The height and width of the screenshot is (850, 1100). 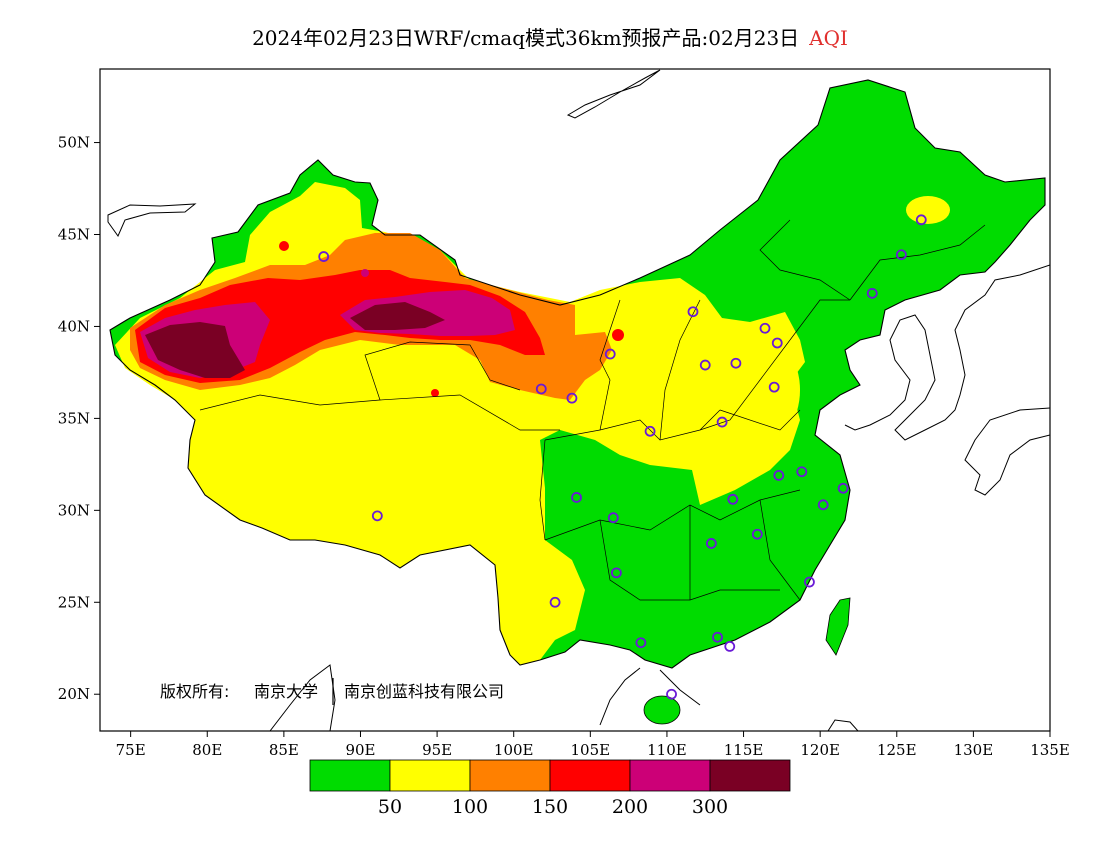 I want to click on lat-tick-label: 25N, so click(x=74, y=602).